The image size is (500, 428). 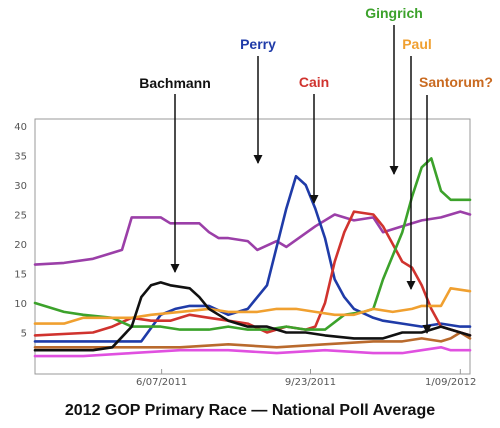 I want to click on y-tick-label: 35, so click(x=20, y=157).